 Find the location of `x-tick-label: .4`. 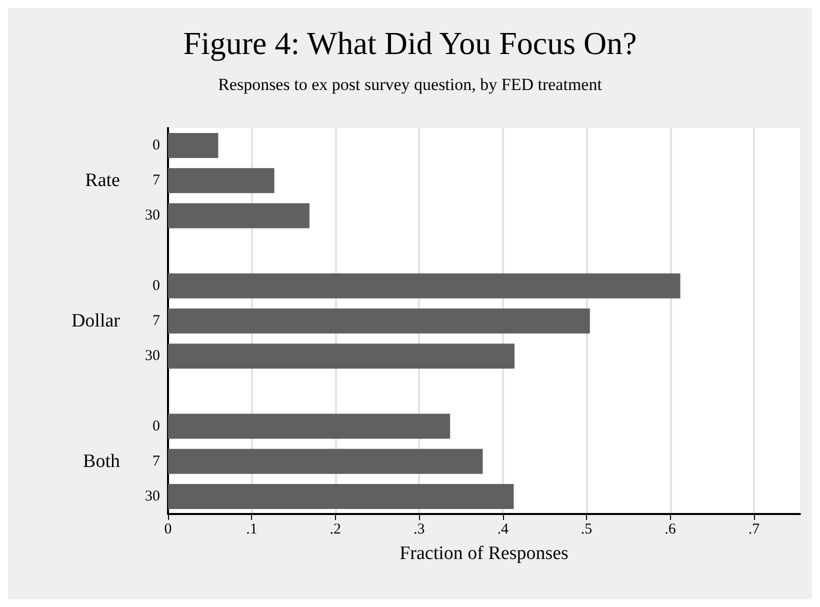

x-tick-label: .4 is located at coordinates (503, 530).